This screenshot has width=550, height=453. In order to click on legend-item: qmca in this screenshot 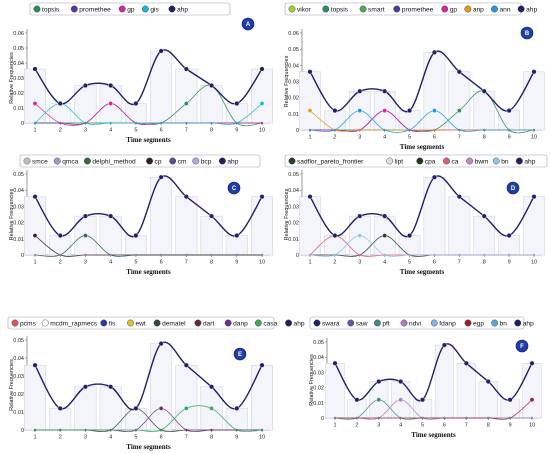, I will do `click(66, 161)`.